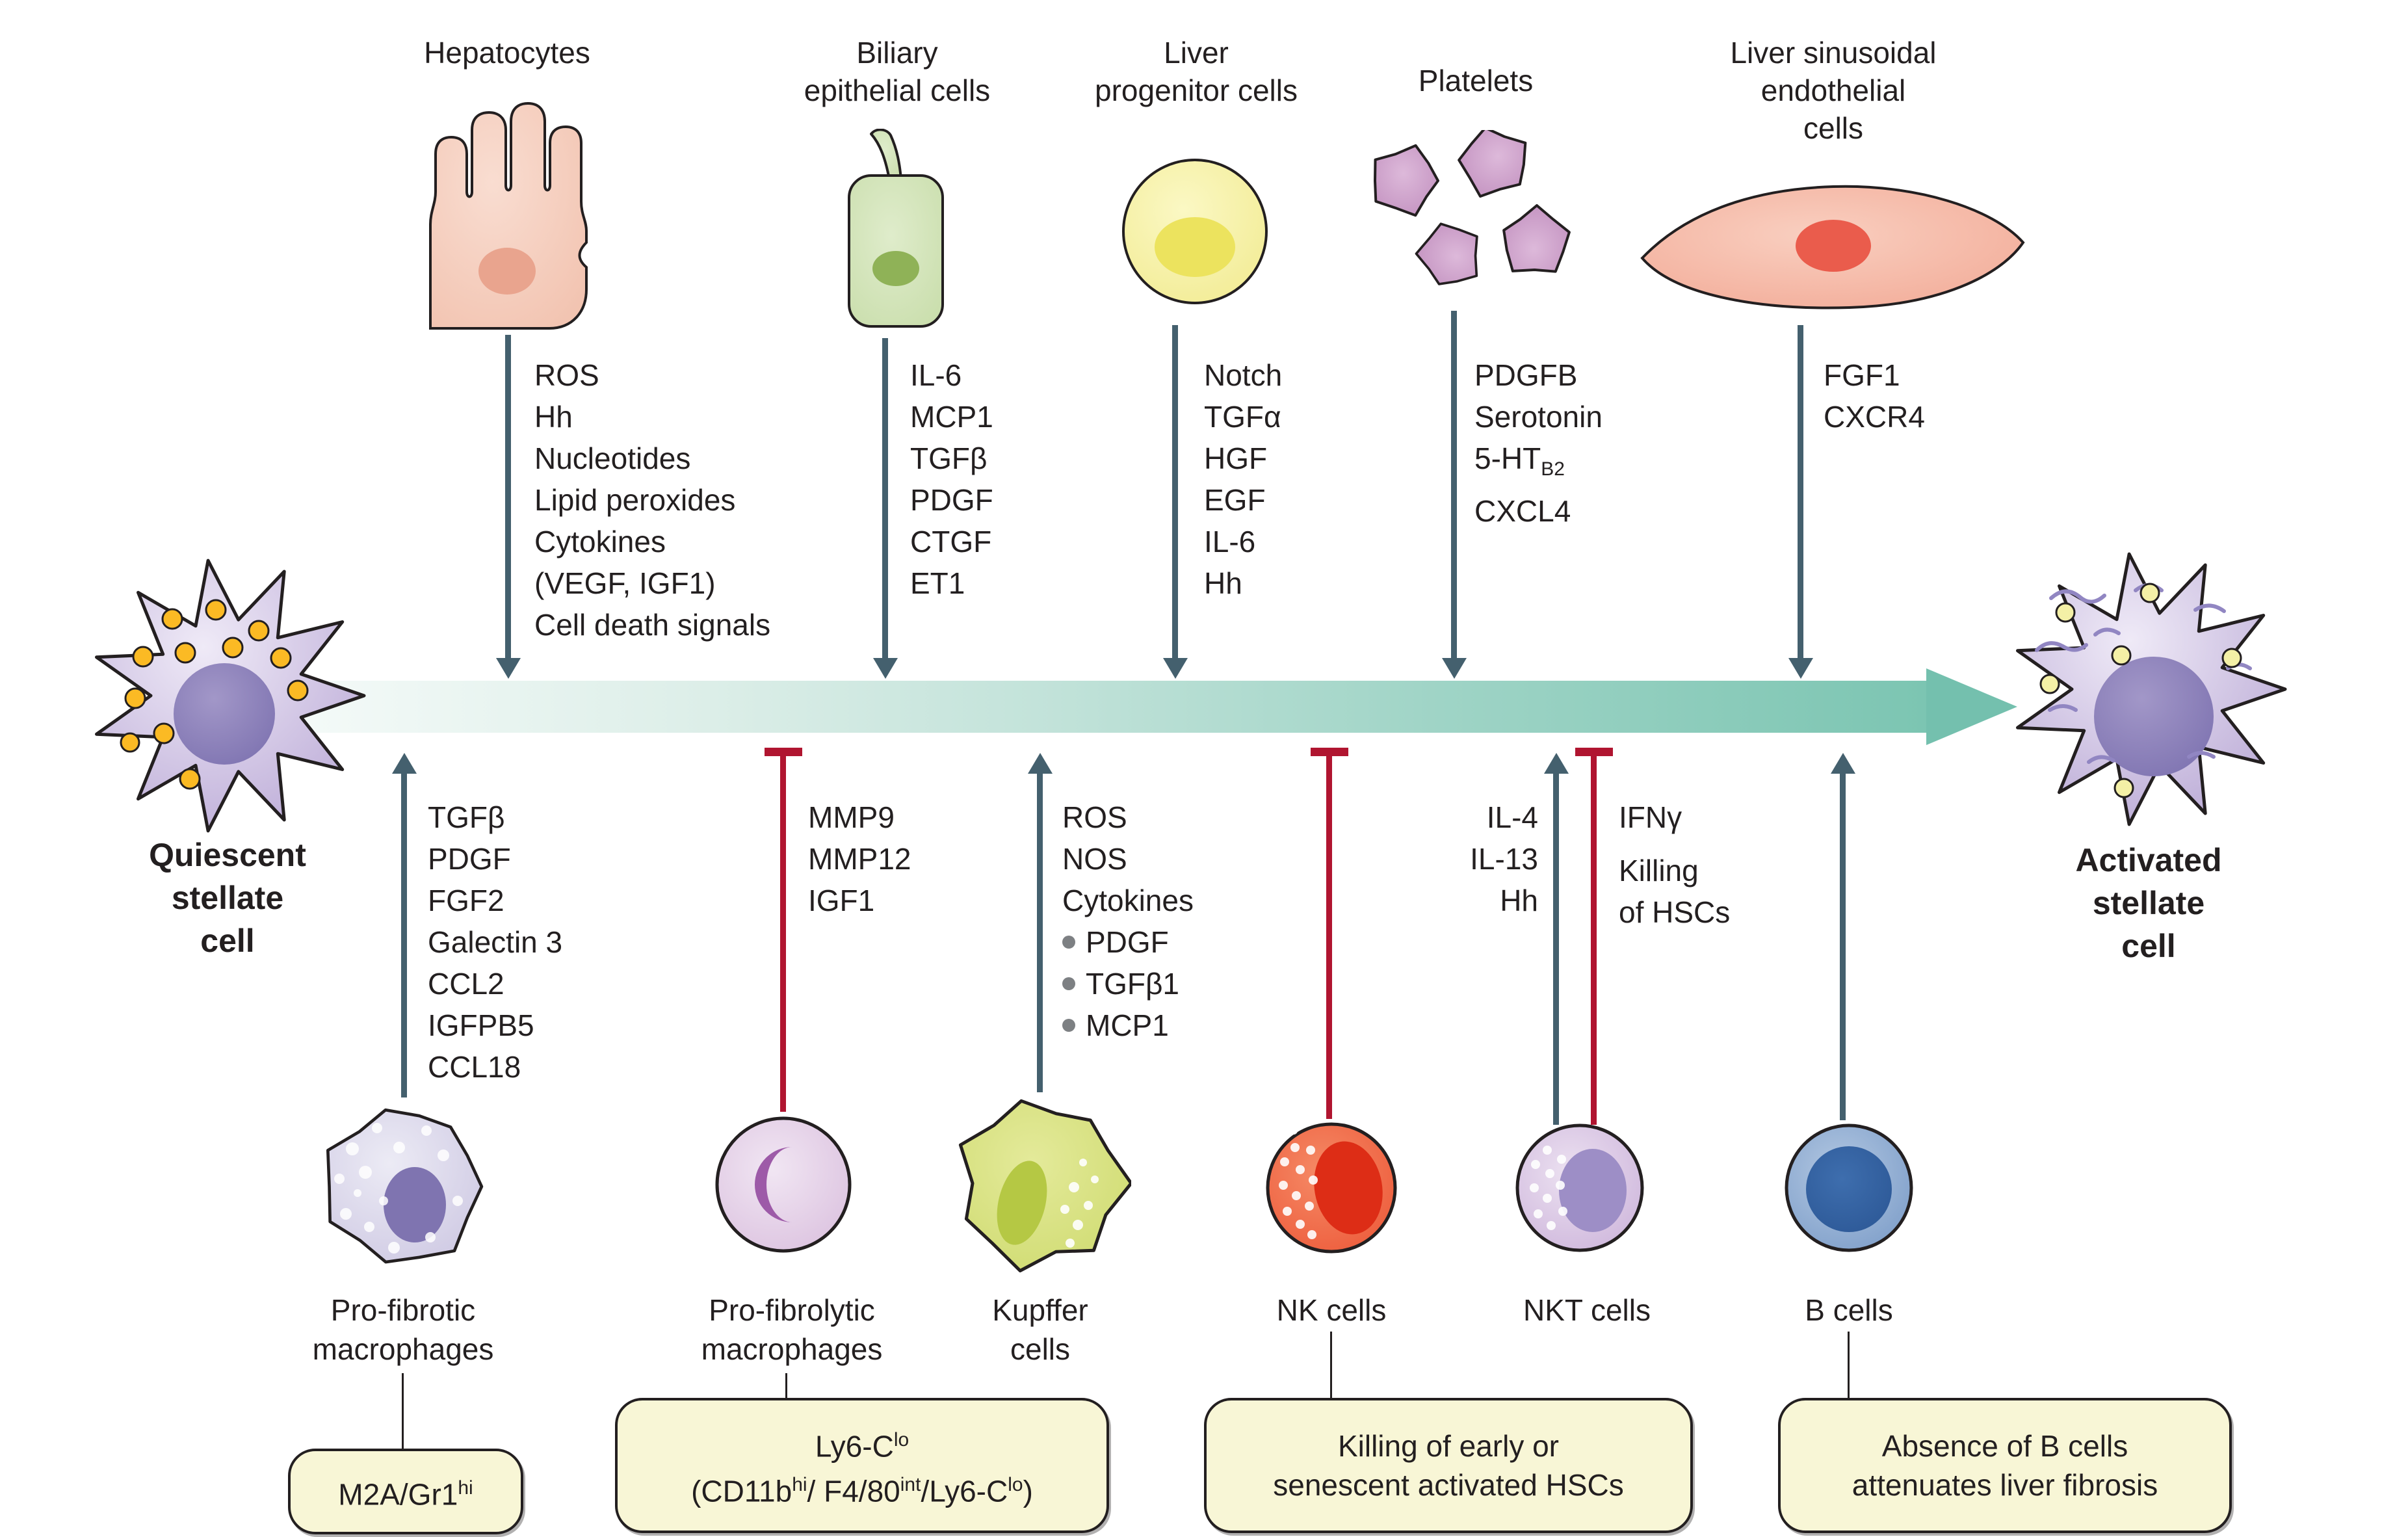 The width and height of the screenshot is (2408, 1537). What do you see at coordinates (1801, 492) in the screenshot?
I see `lsec-signal-arrow` at bounding box center [1801, 492].